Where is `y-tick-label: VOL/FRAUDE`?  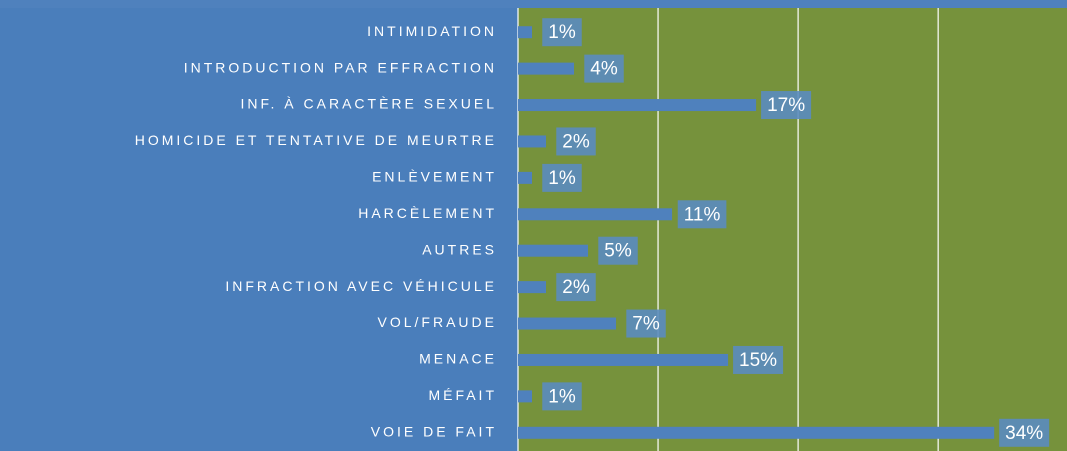
y-tick-label: VOL/FRAUDE is located at coordinates (437, 322).